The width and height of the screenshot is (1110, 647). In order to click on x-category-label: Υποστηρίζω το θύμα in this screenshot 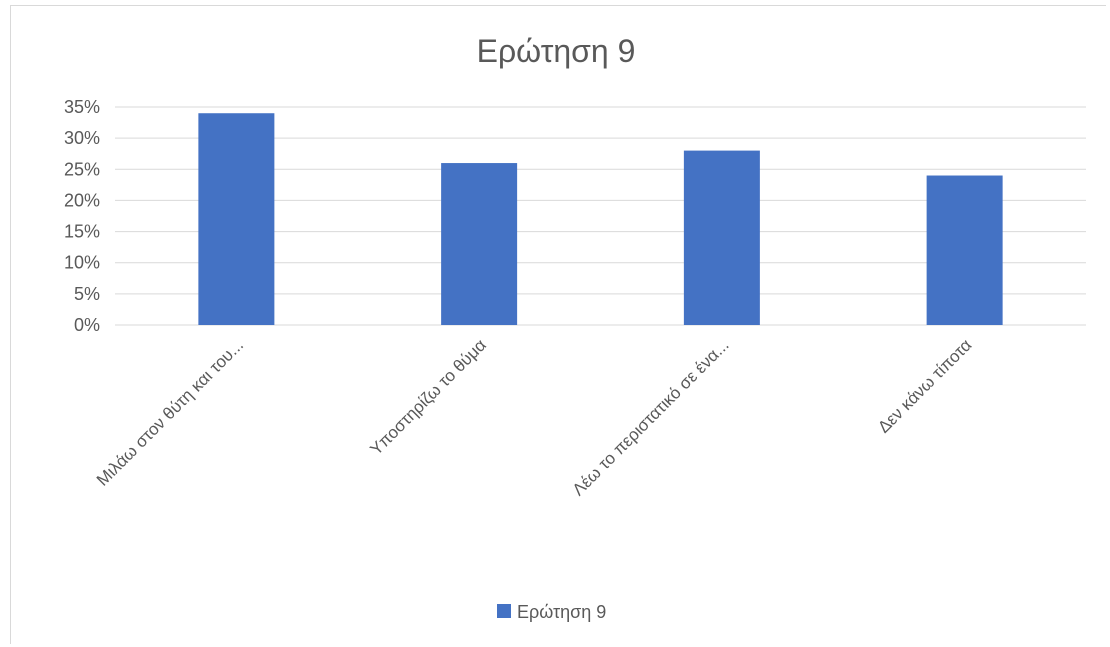, I will do `click(428, 397)`.